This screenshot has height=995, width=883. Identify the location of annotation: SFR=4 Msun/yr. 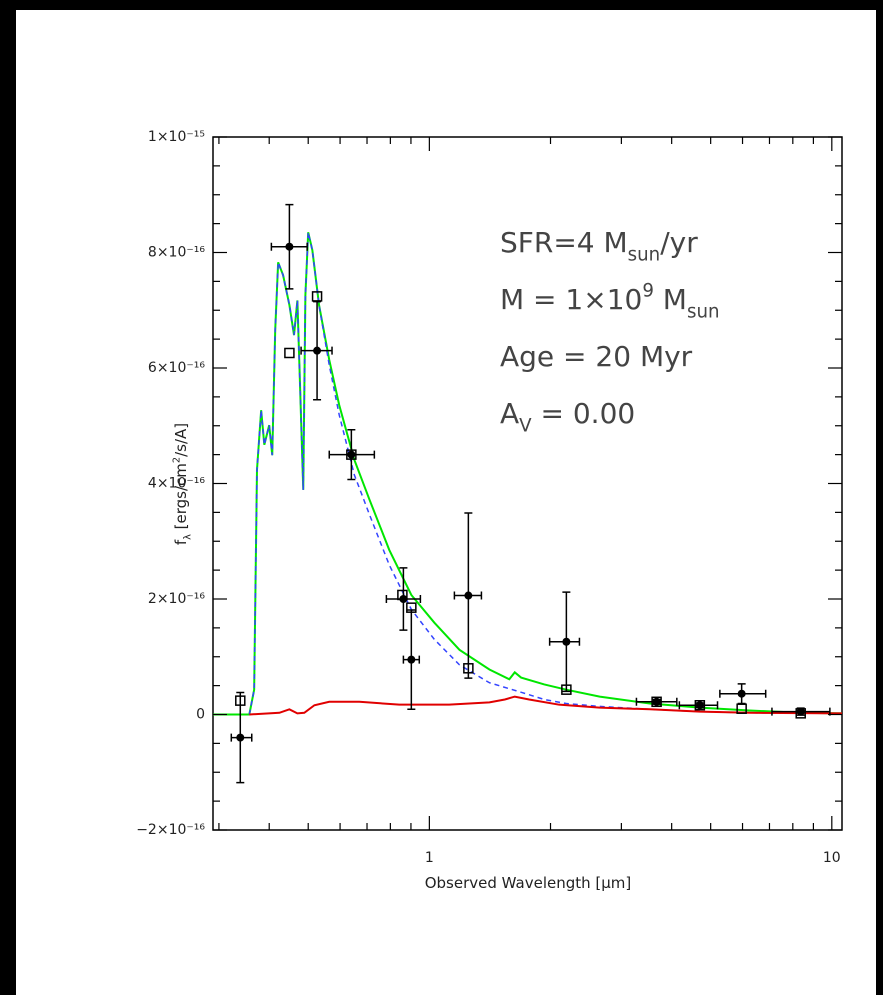
(599, 245).